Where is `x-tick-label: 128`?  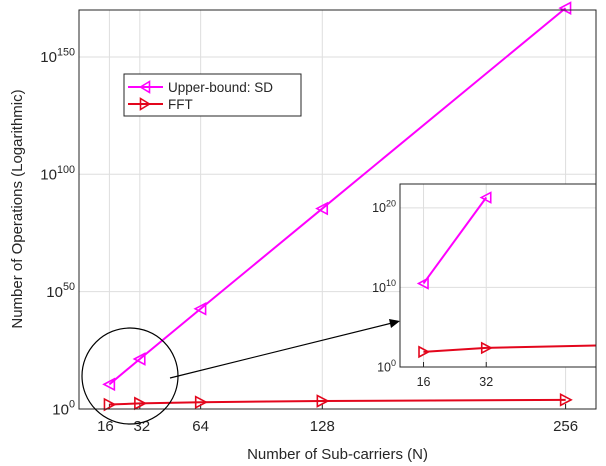 x-tick-label: 128 is located at coordinates (322, 426).